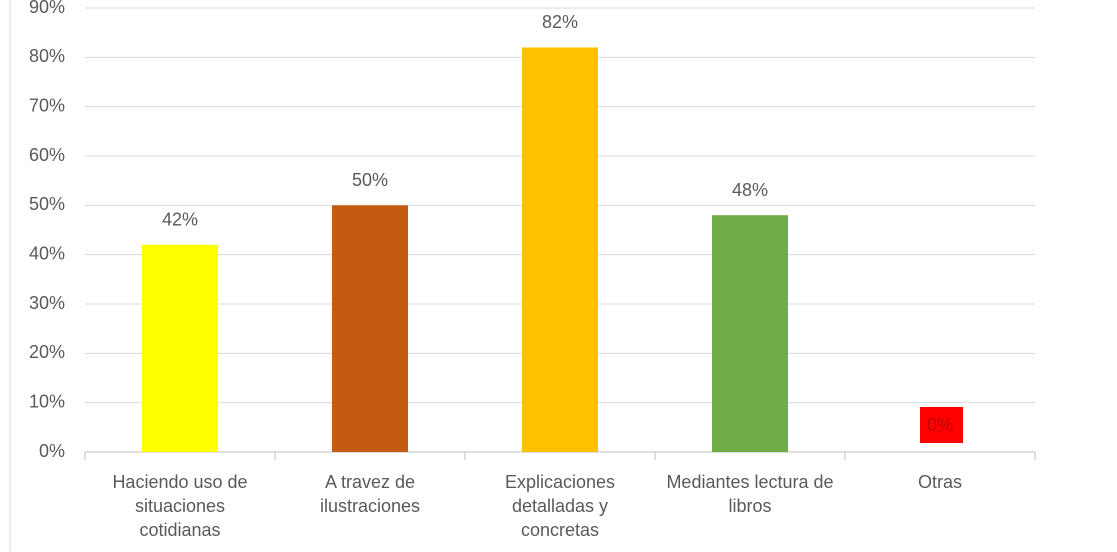  I want to click on data-label: 42%, so click(180, 220).